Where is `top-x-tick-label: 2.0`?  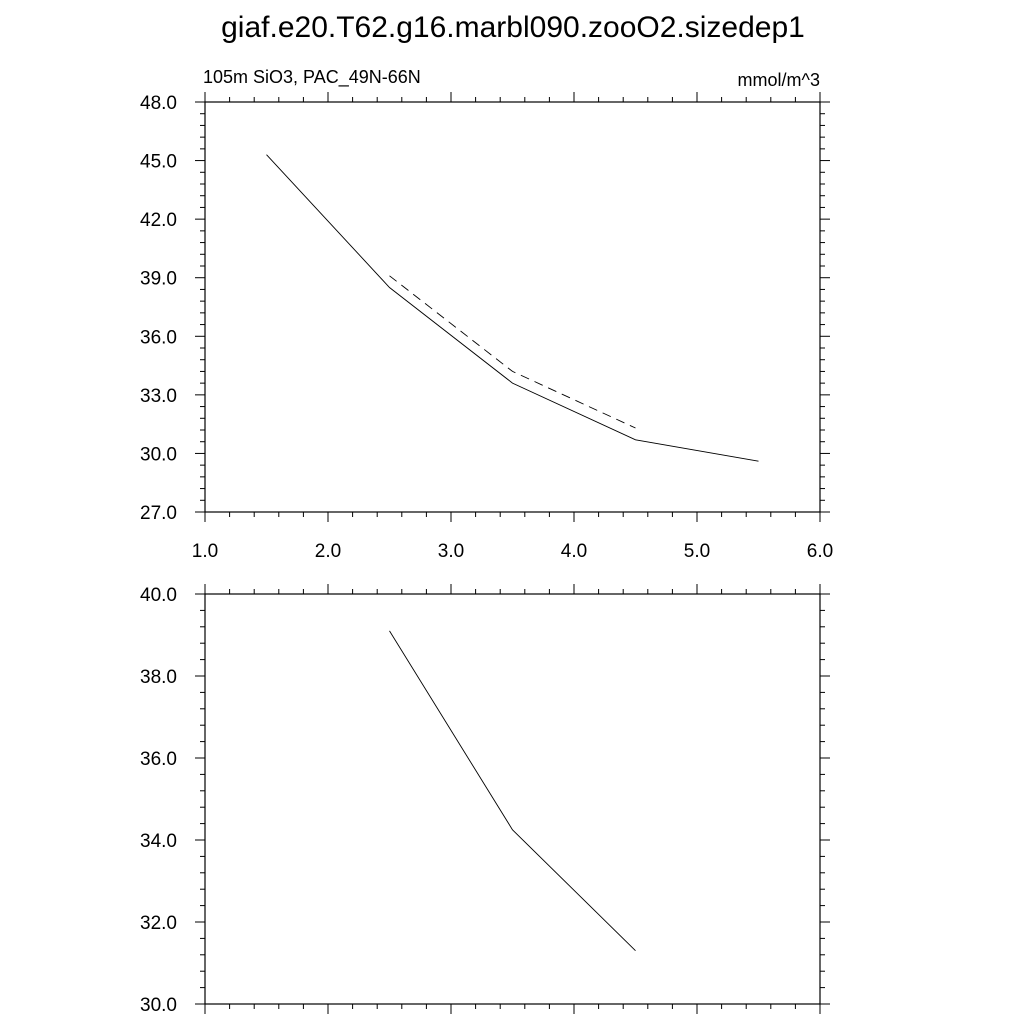 top-x-tick-label: 2.0 is located at coordinates (328, 551).